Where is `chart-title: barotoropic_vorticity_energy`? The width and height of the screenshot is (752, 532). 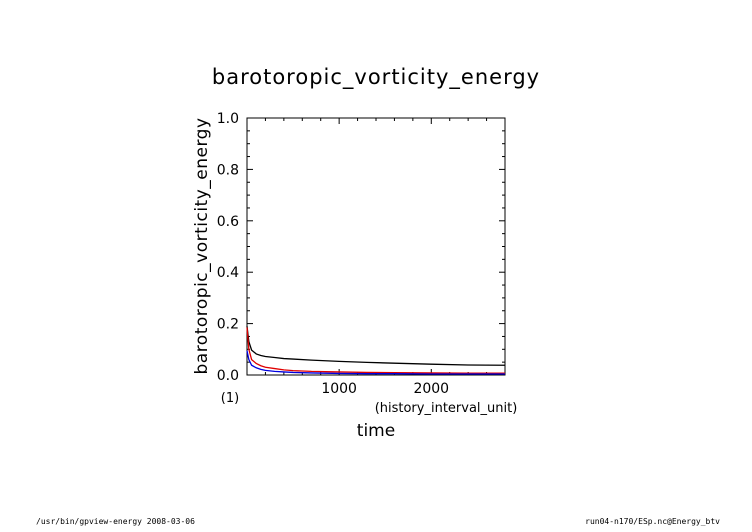 chart-title: barotoropic_vorticity_energy is located at coordinates (376, 77).